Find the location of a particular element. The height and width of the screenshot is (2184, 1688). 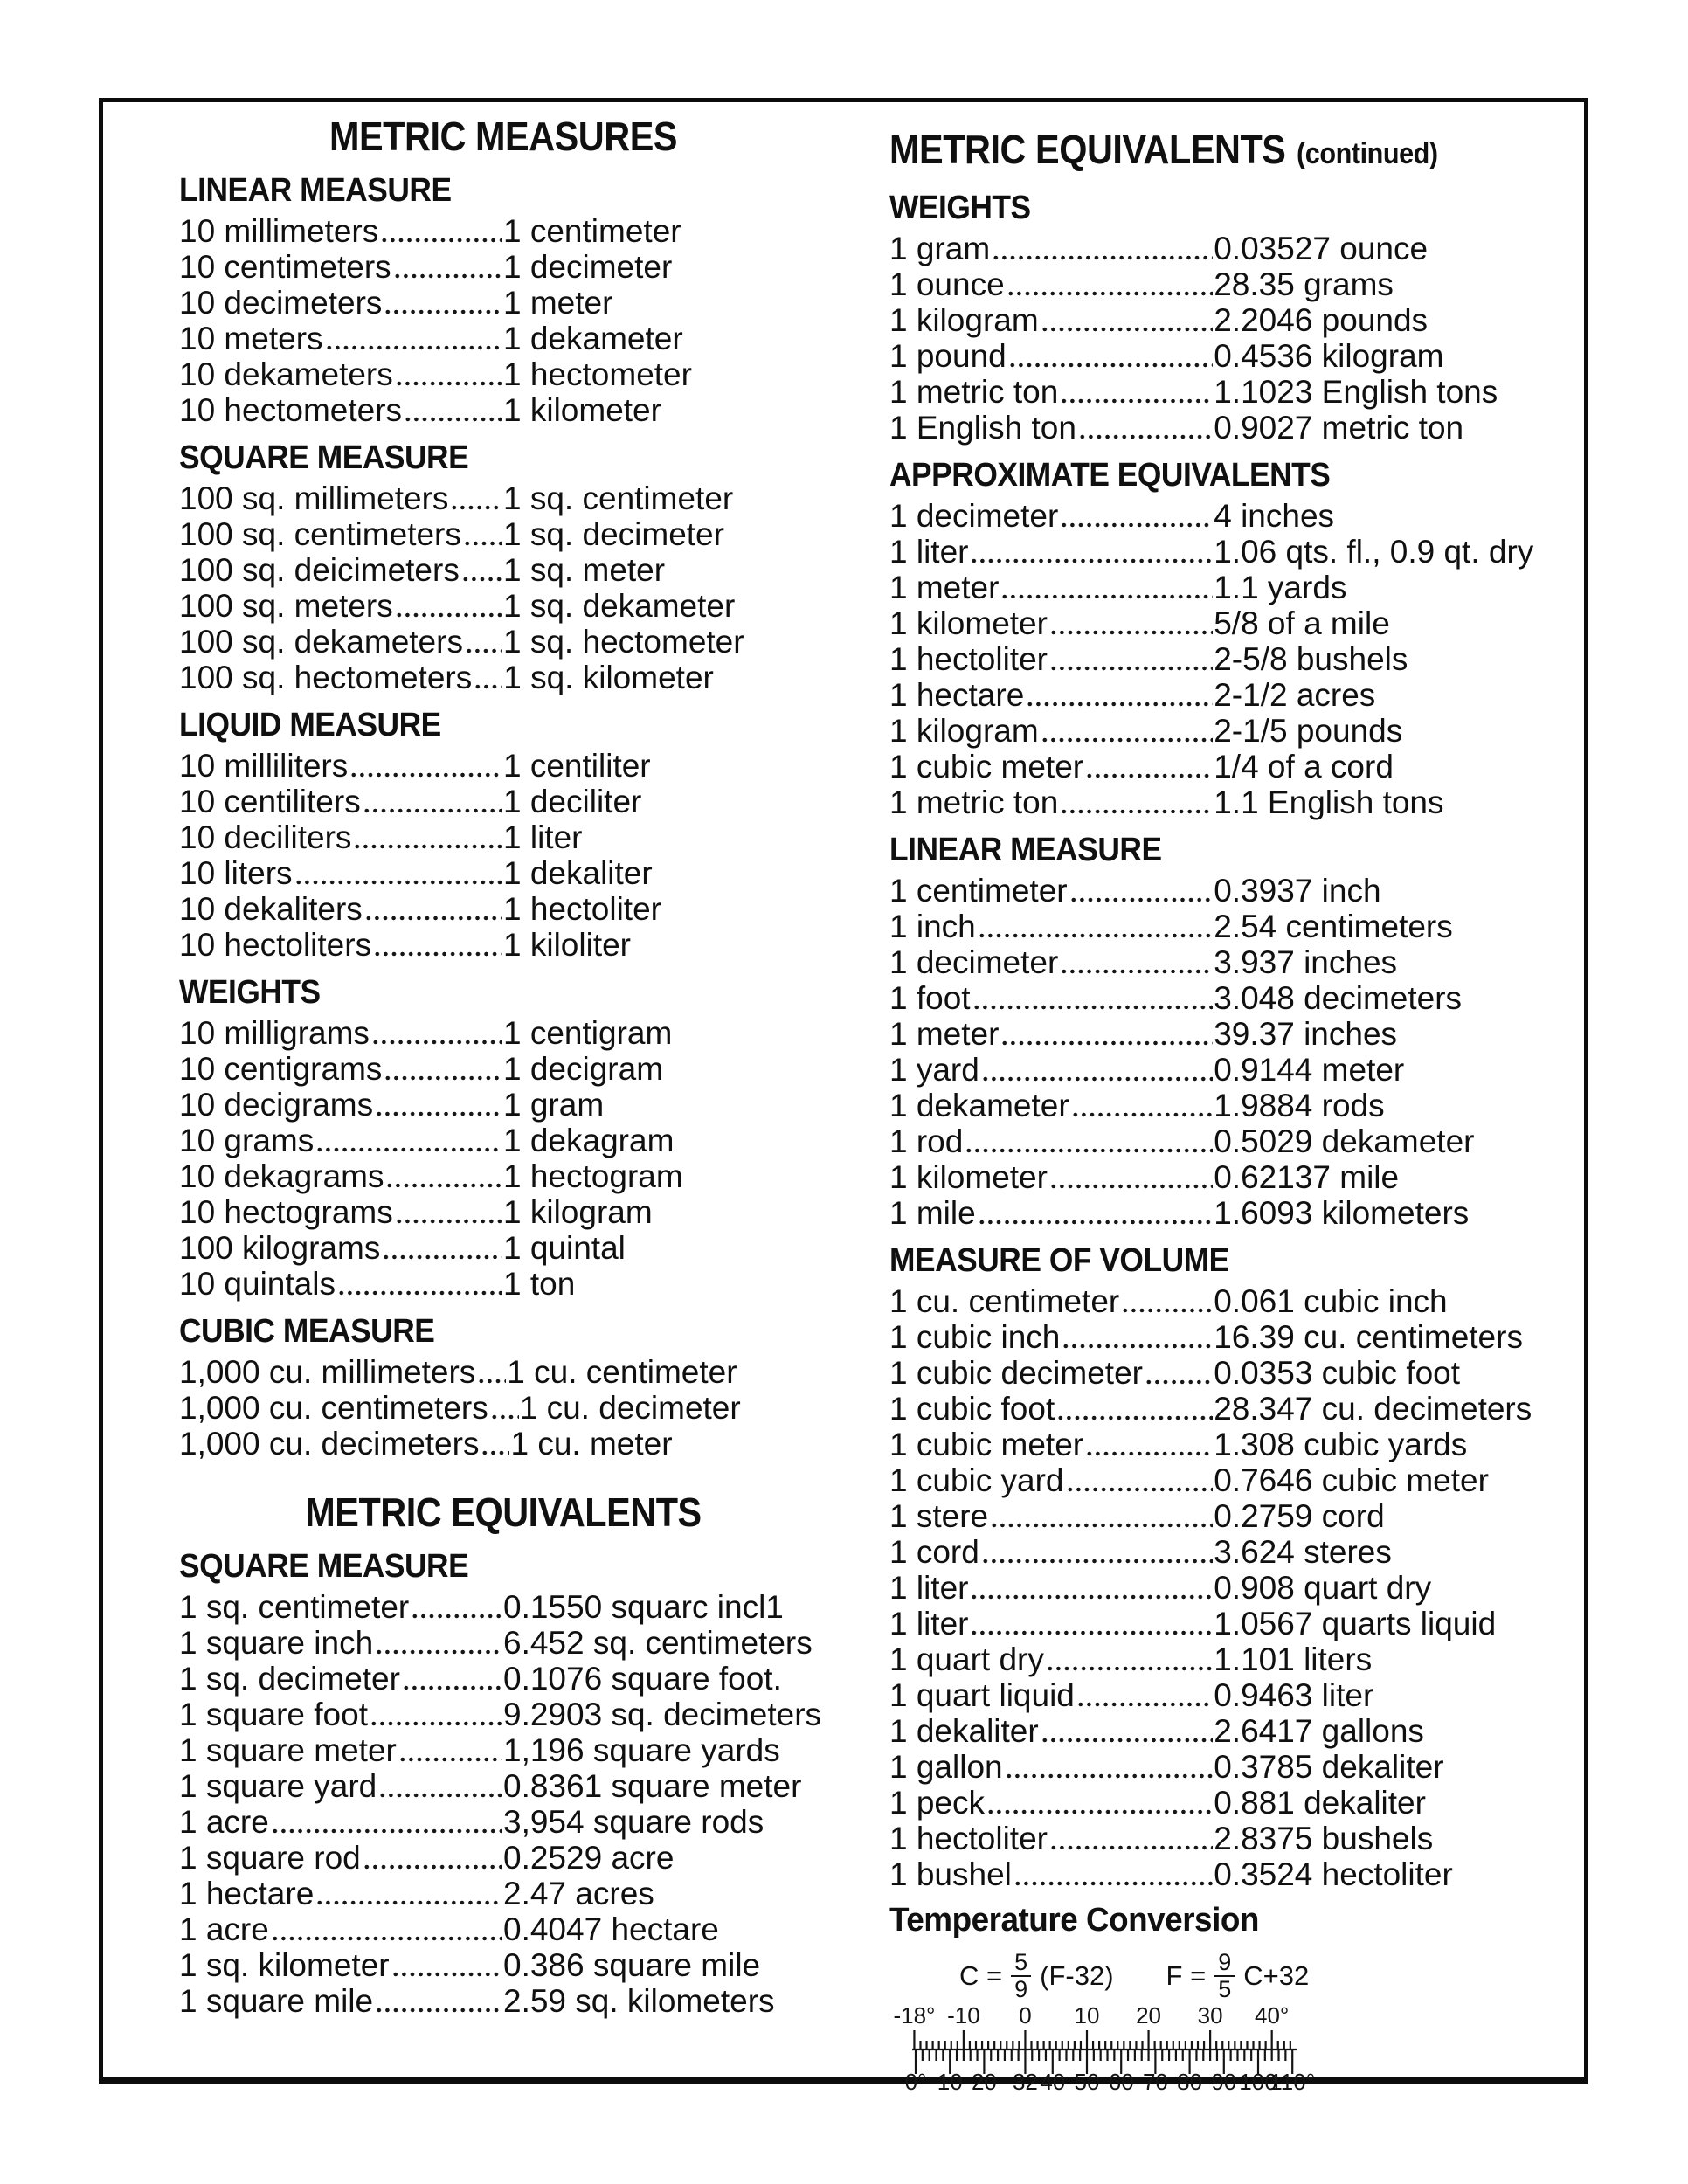

row-lead: 1,000 cu. millimeters is located at coordinates (343, 1372).